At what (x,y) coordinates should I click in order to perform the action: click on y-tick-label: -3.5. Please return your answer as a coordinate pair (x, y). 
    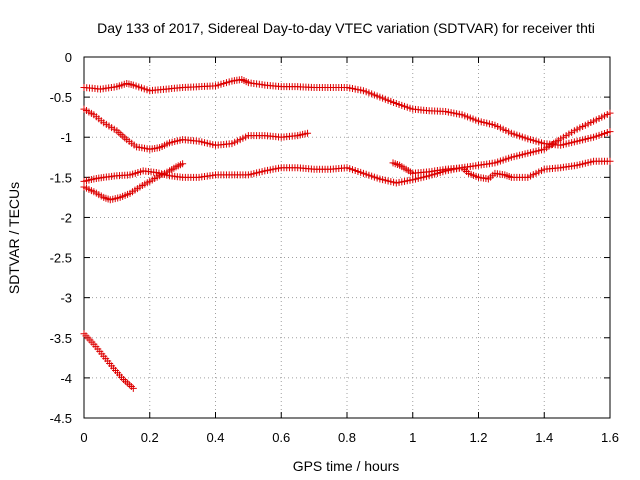
    Looking at the image, I should click on (61, 338).